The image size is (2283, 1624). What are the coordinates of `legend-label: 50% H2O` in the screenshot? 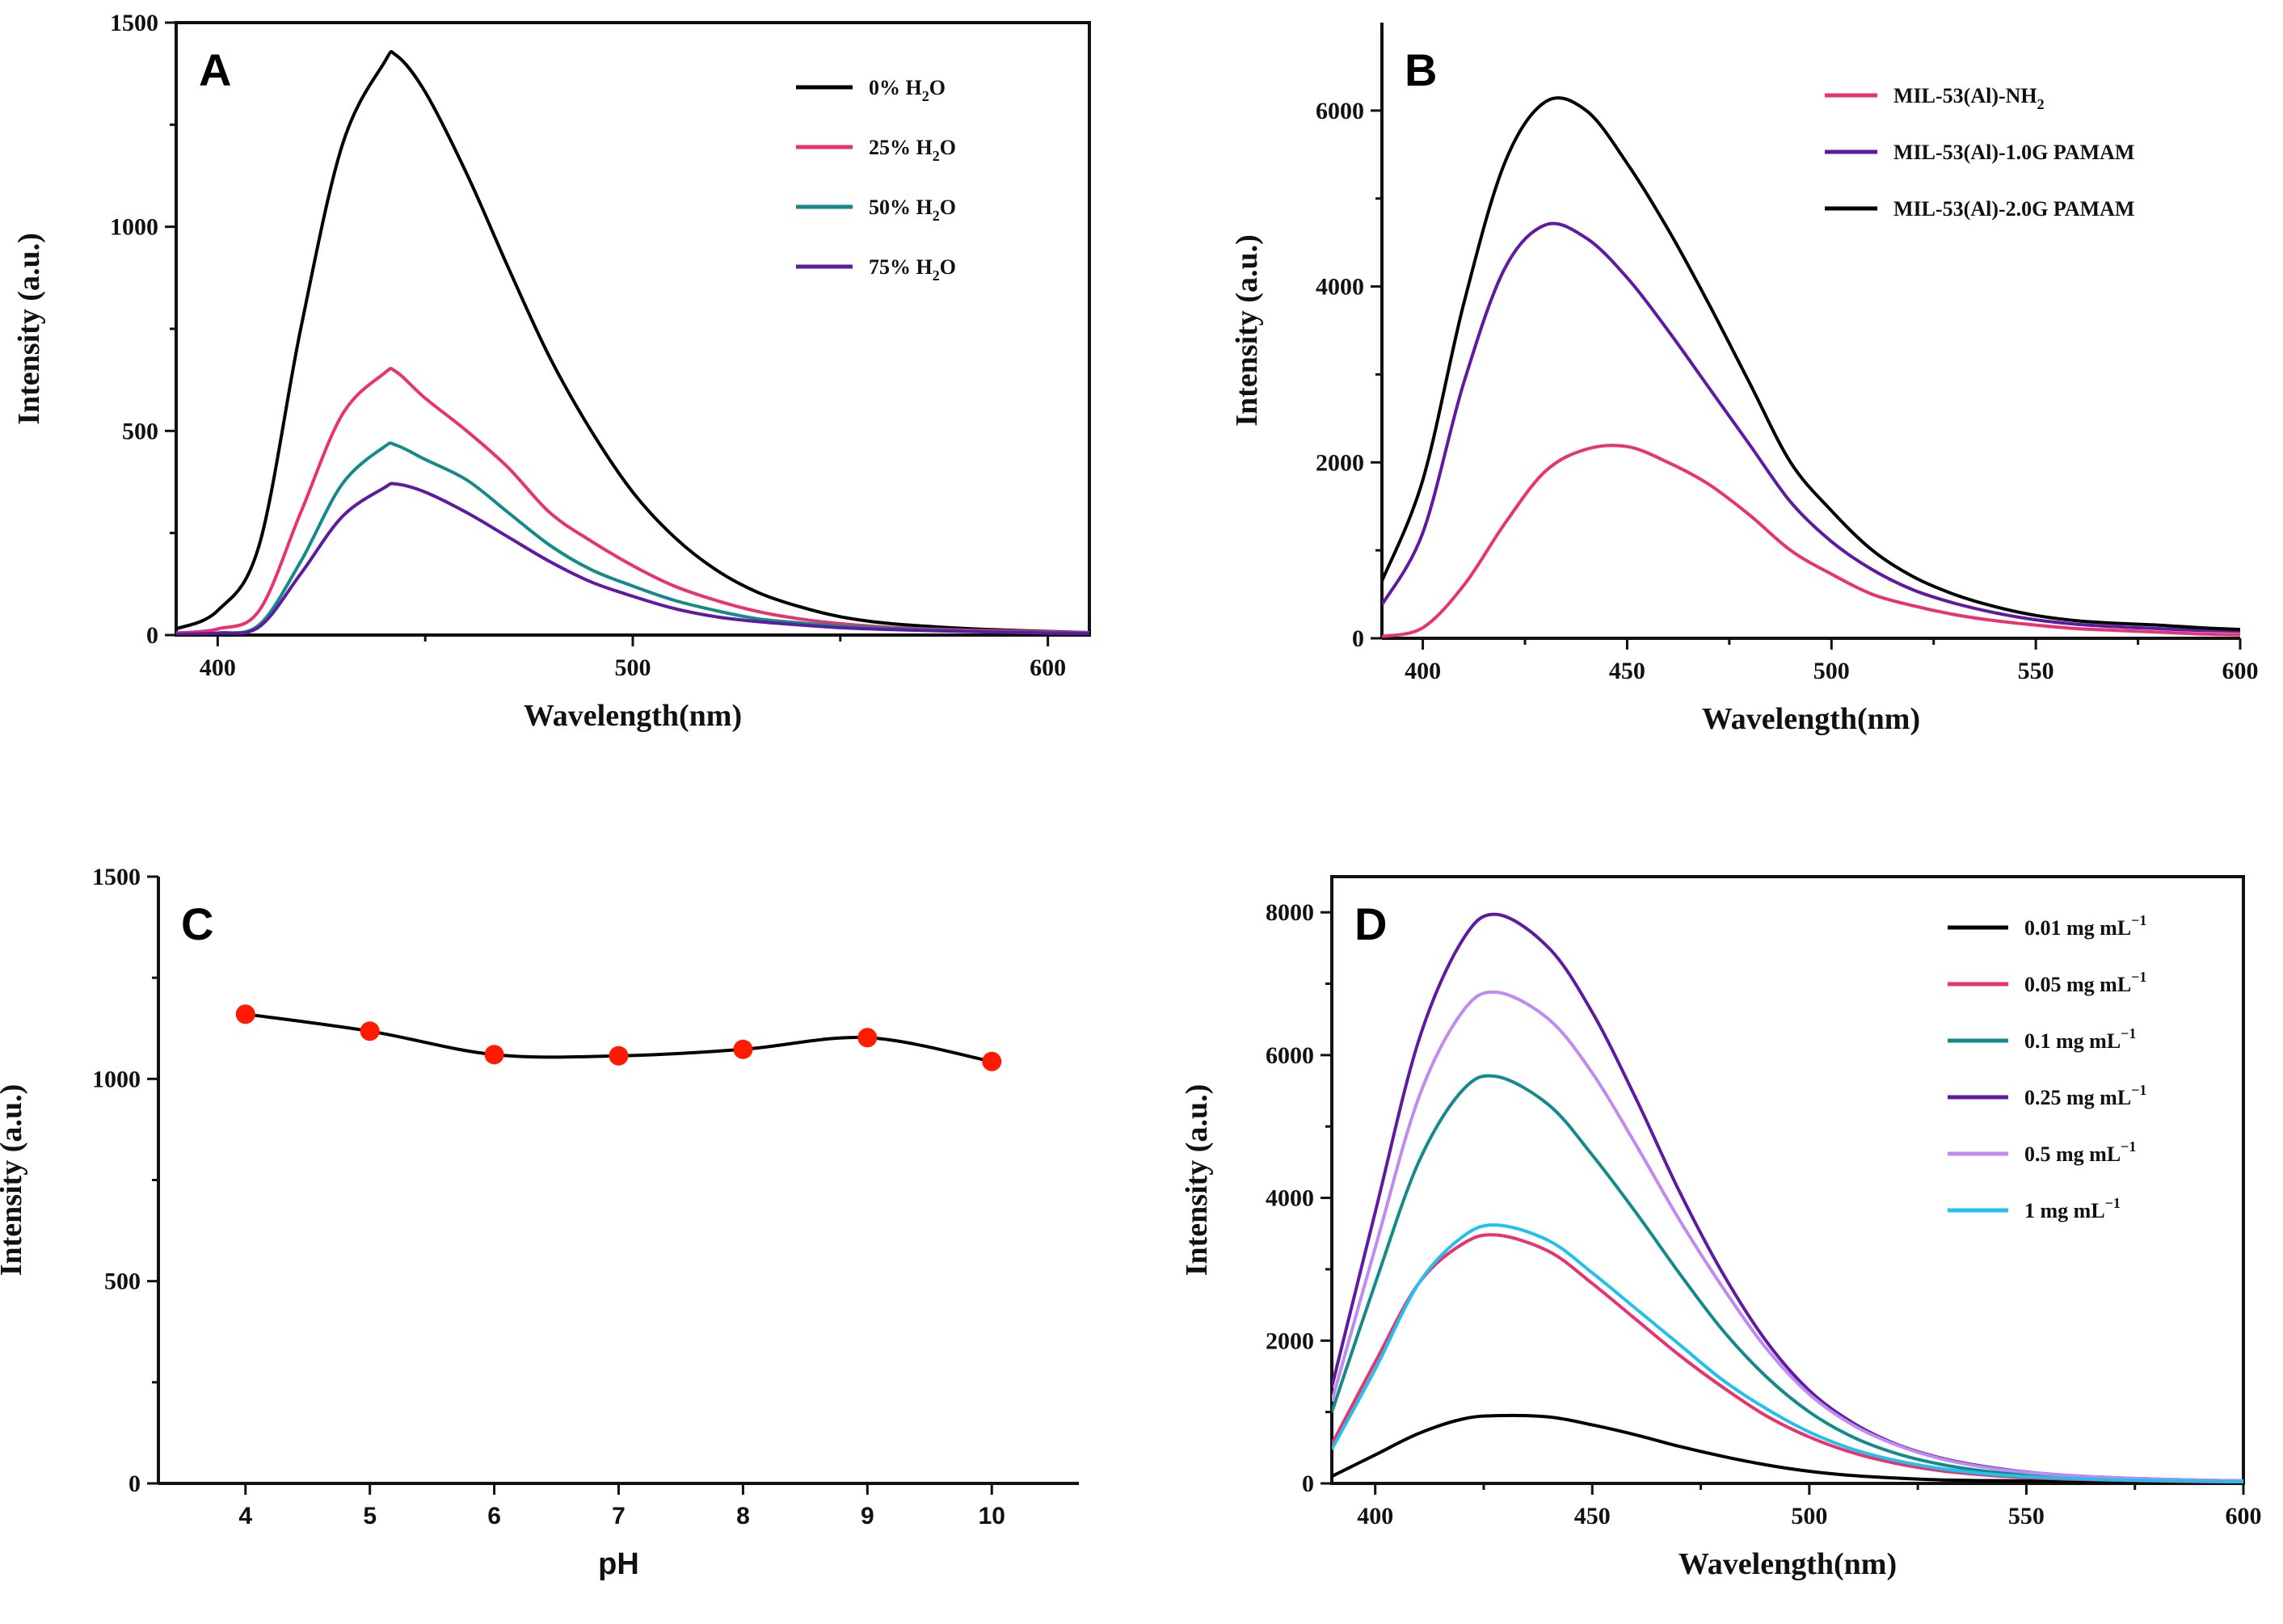 It's located at (912, 210).